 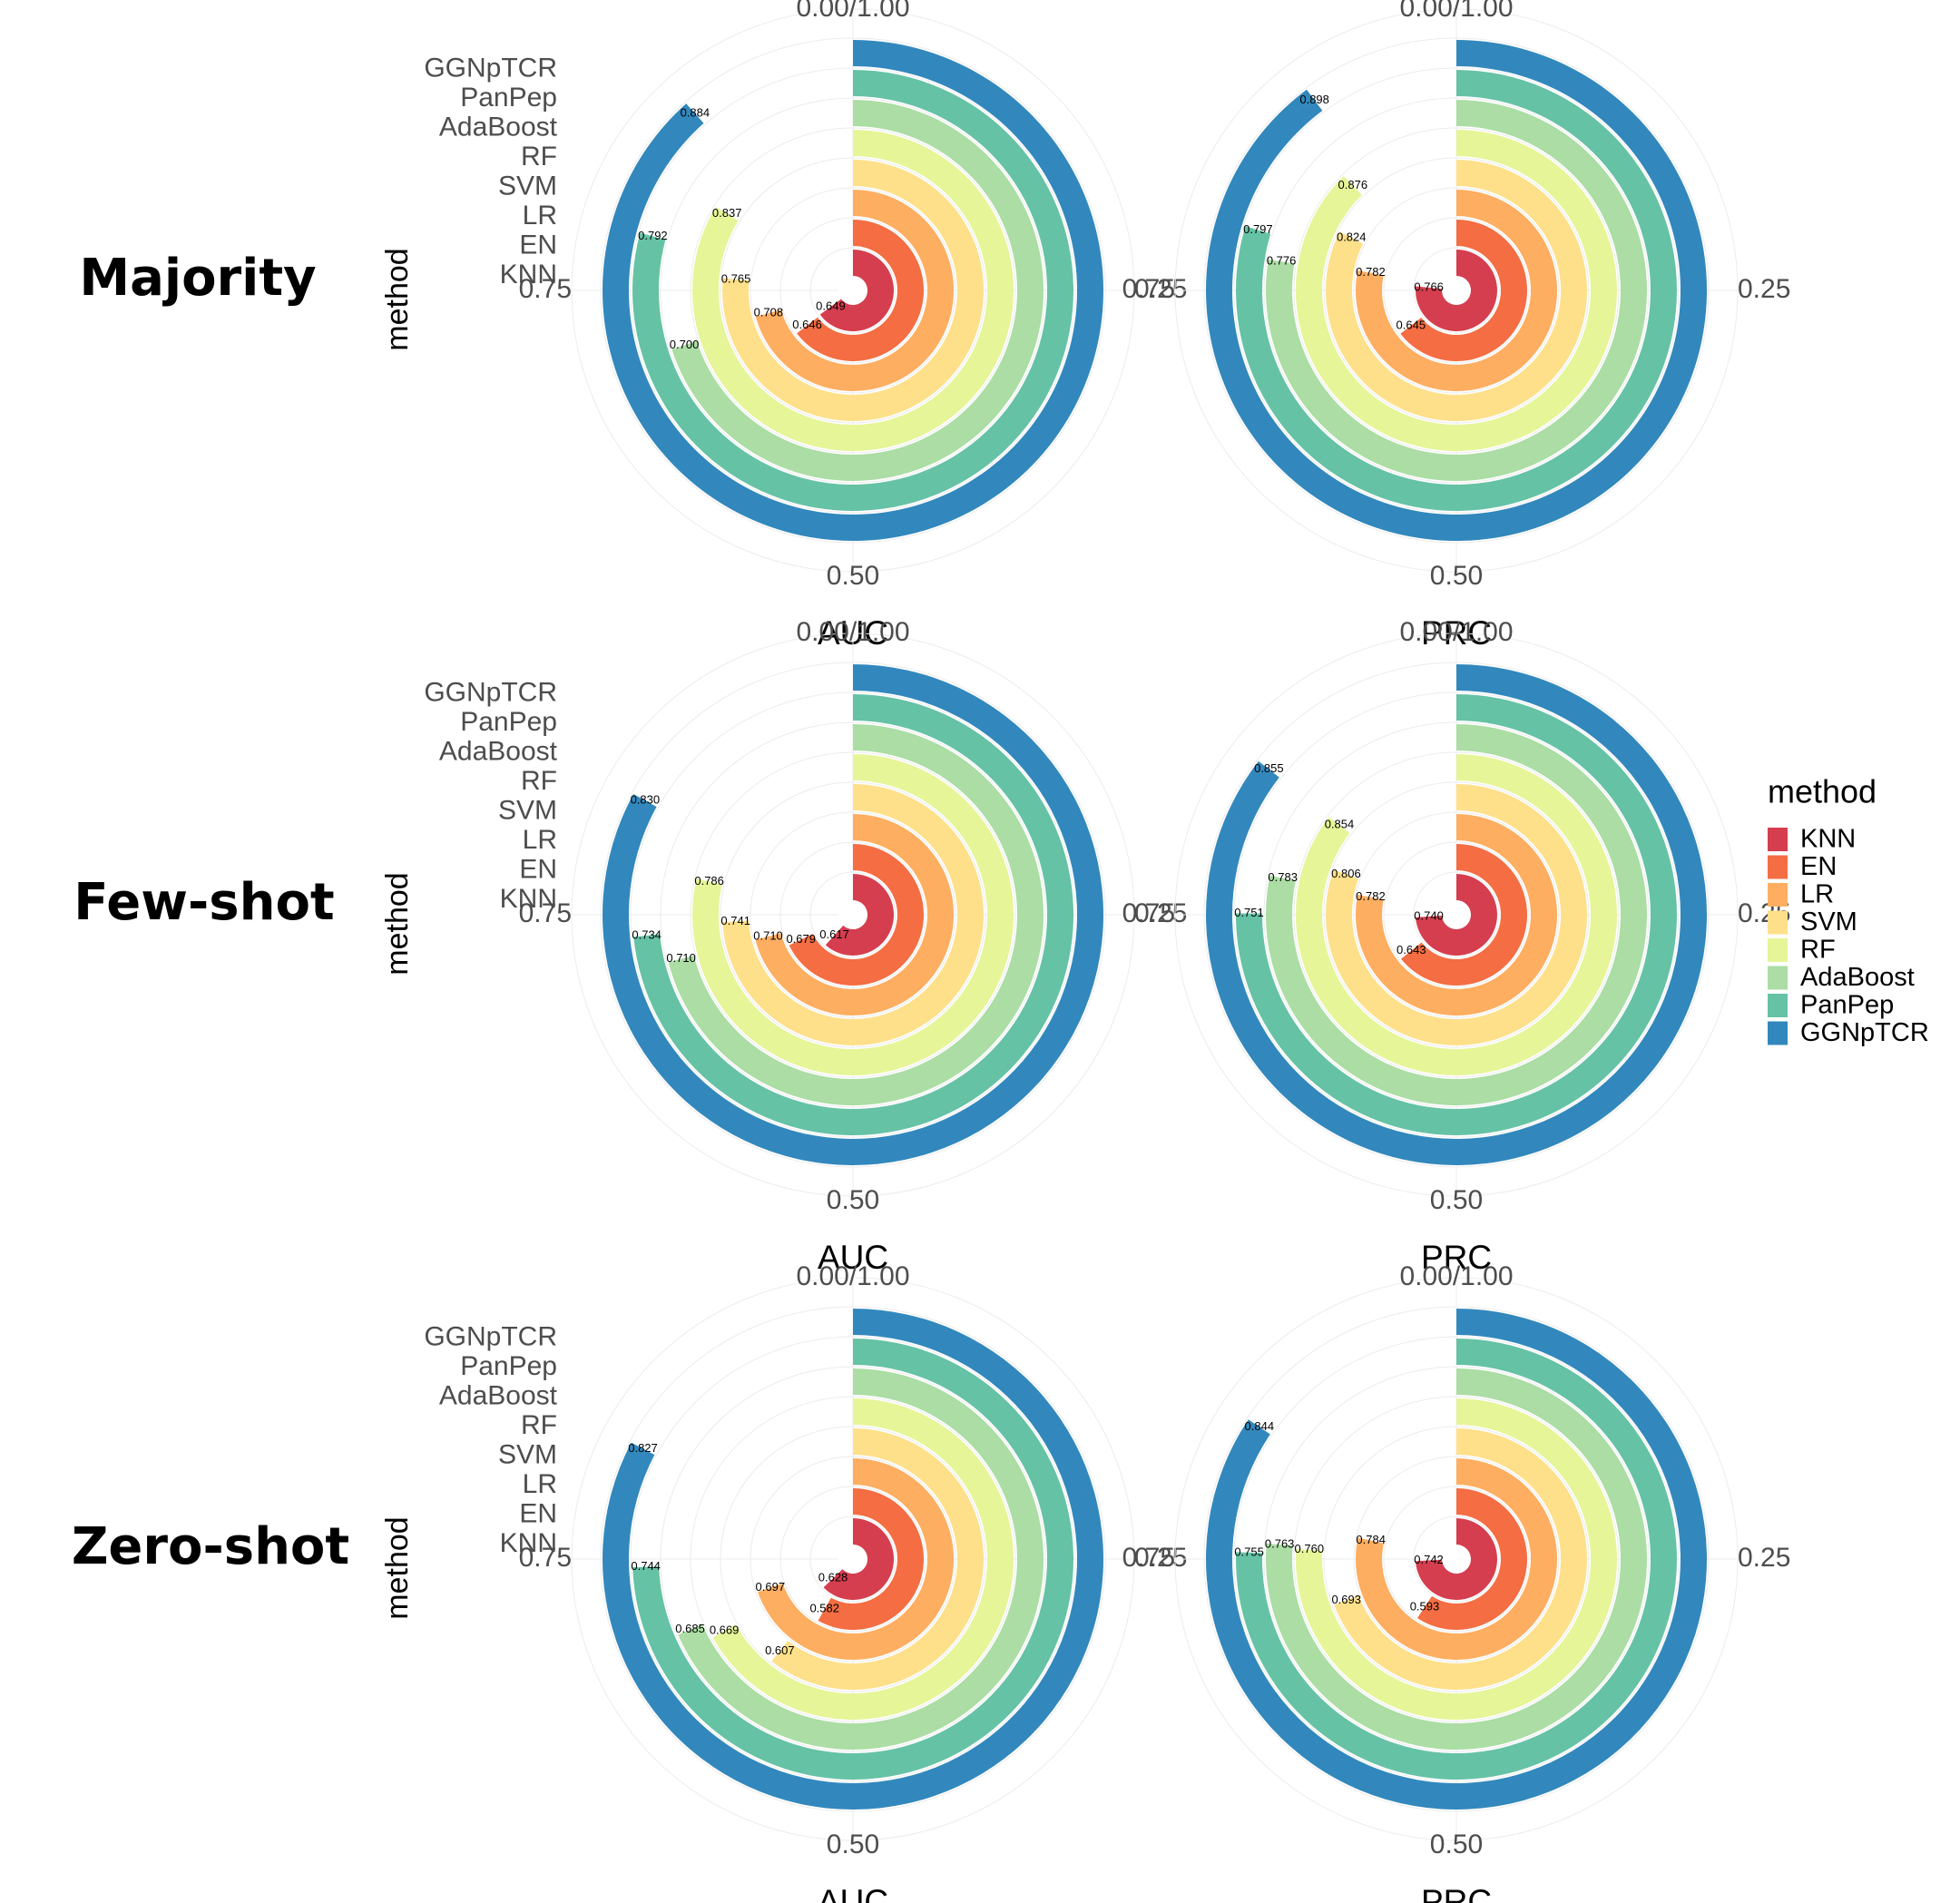 What do you see at coordinates (197, 278) in the screenshot?
I see `row-label-majority: Majority` at bounding box center [197, 278].